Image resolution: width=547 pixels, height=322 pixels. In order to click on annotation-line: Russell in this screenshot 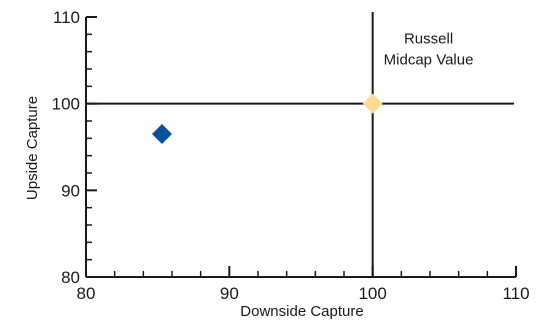, I will do `click(428, 39)`.